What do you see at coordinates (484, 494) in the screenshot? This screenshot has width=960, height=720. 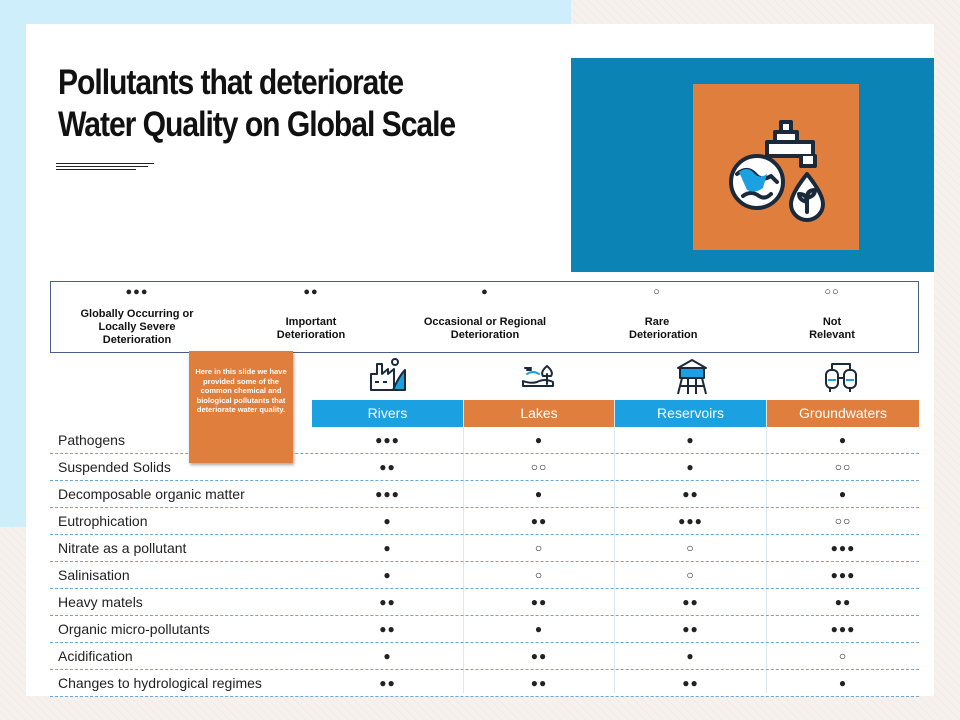 I see `table-row-decomposable-organic-matter: Decomposable organic matter ●●● ● ●● ●` at bounding box center [484, 494].